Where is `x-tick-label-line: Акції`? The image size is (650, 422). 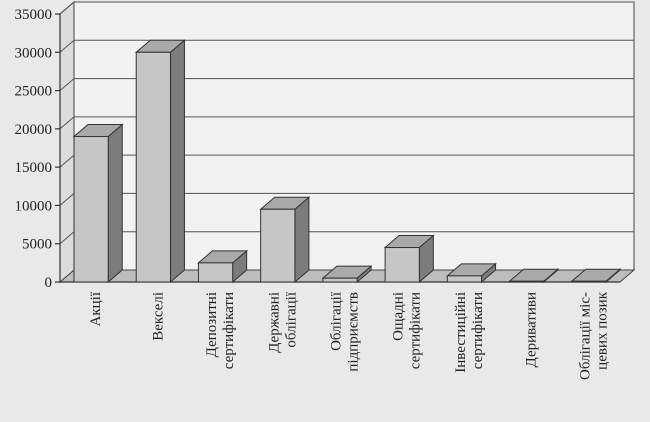 x-tick-label-line: Акції is located at coordinates (96, 308).